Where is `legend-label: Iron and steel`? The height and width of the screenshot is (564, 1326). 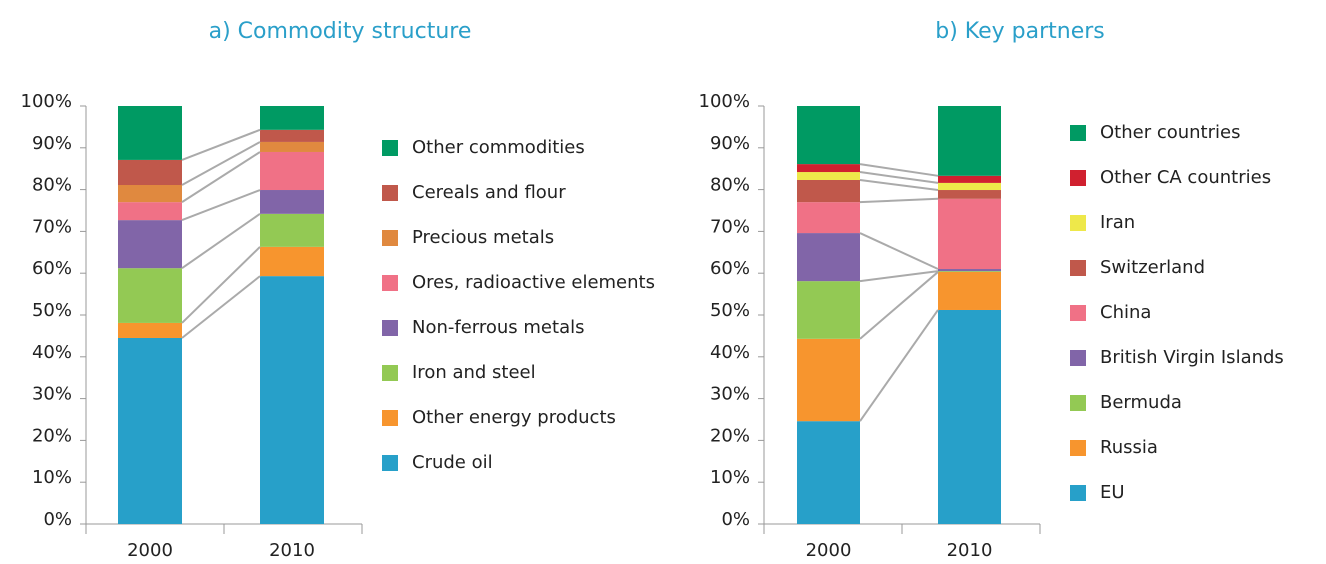
legend-label: Iron and steel is located at coordinates (474, 372).